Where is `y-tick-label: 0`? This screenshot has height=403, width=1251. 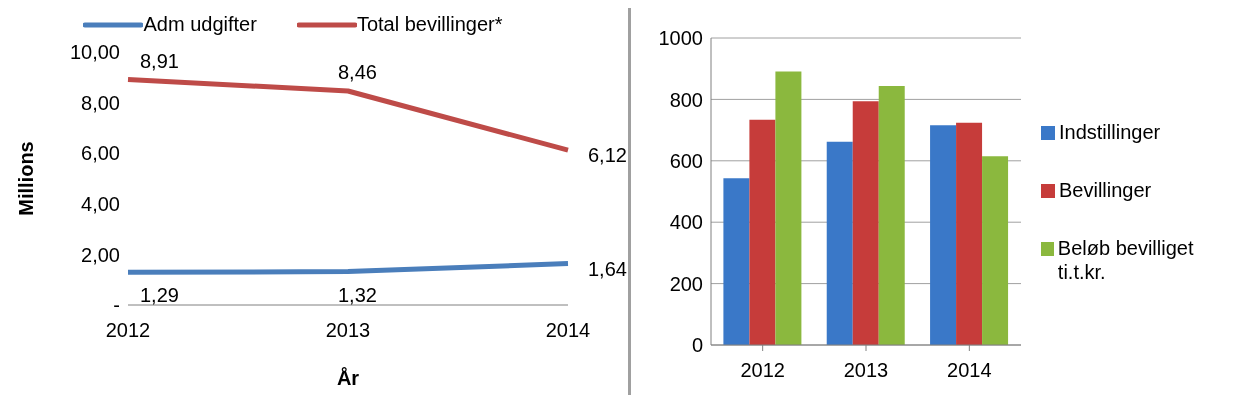 y-tick-label: 0 is located at coordinates (697, 345).